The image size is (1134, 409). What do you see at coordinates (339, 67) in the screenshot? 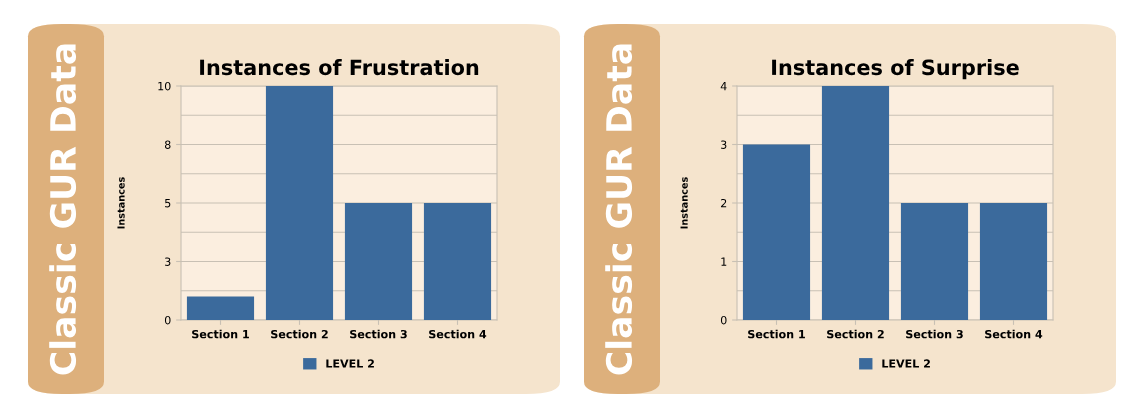
I see `chart-title: Instances of Frustration` at bounding box center [339, 67].